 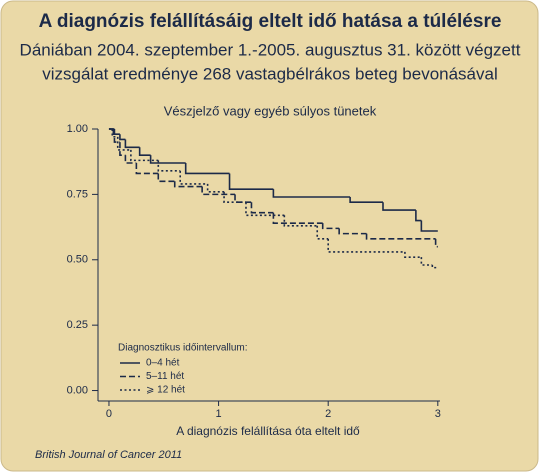 What do you see at coordinates (270, 110) in the screenshot?
I see `plot-title: Vészjelző vagy egyéb súlyos tünetek` at bounding box center [270, 110].